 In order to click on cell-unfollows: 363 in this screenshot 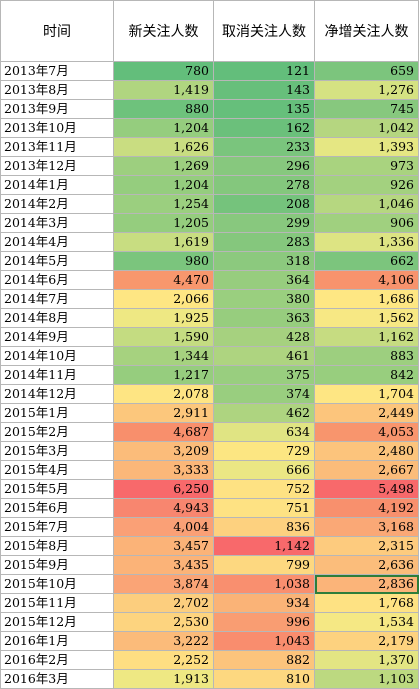, I will do `click(264, 318)`.